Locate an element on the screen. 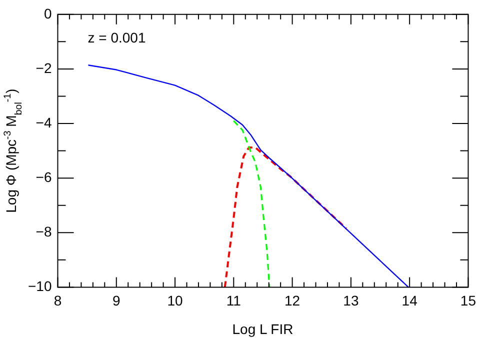  y-tick-label: −10 is located at coordinates (40, 286).